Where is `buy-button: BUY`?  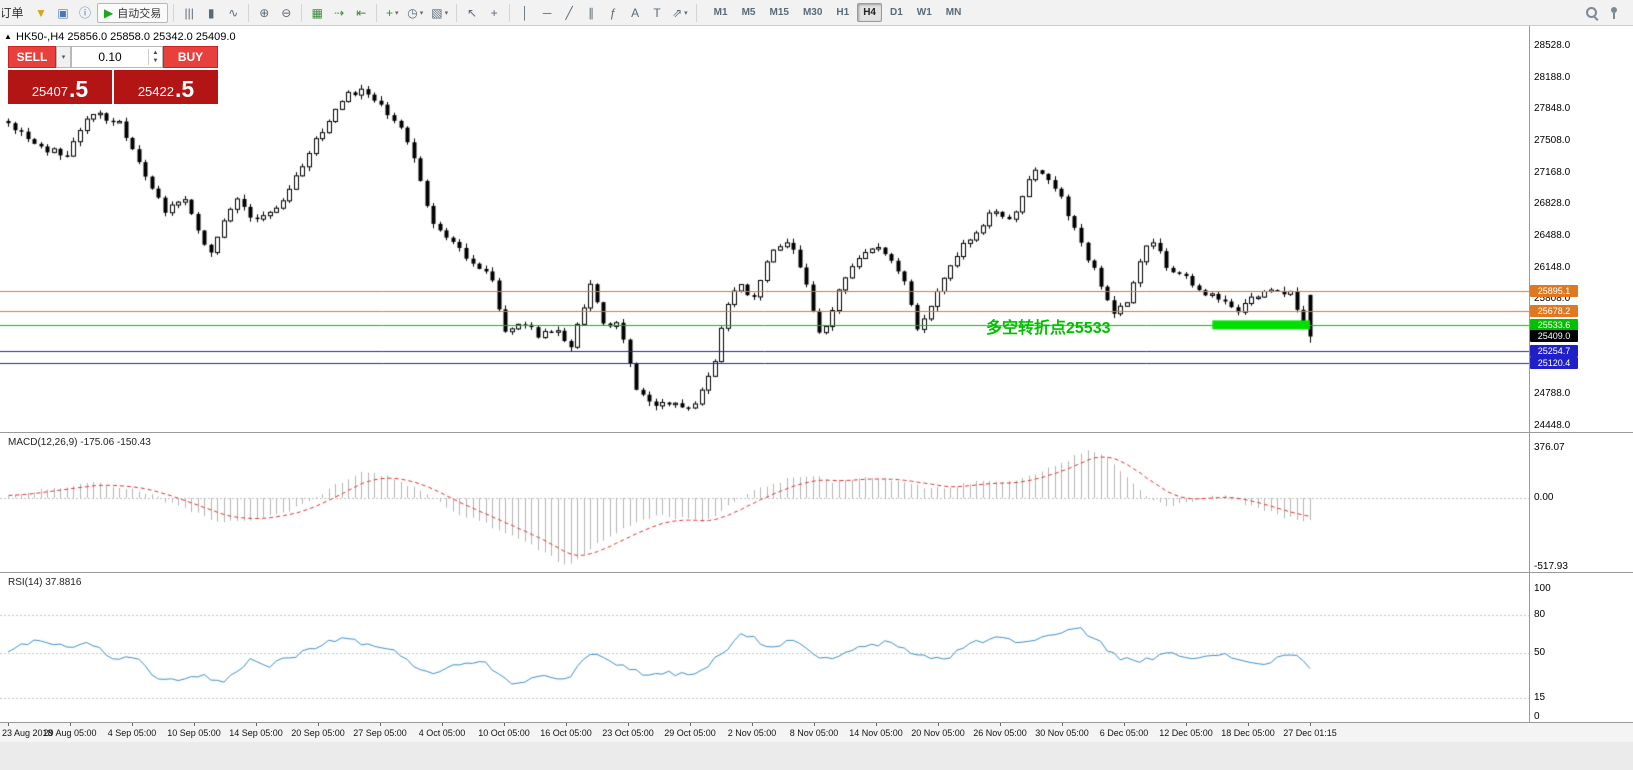
buy-button: BUY is located at coordinates (190, 57).